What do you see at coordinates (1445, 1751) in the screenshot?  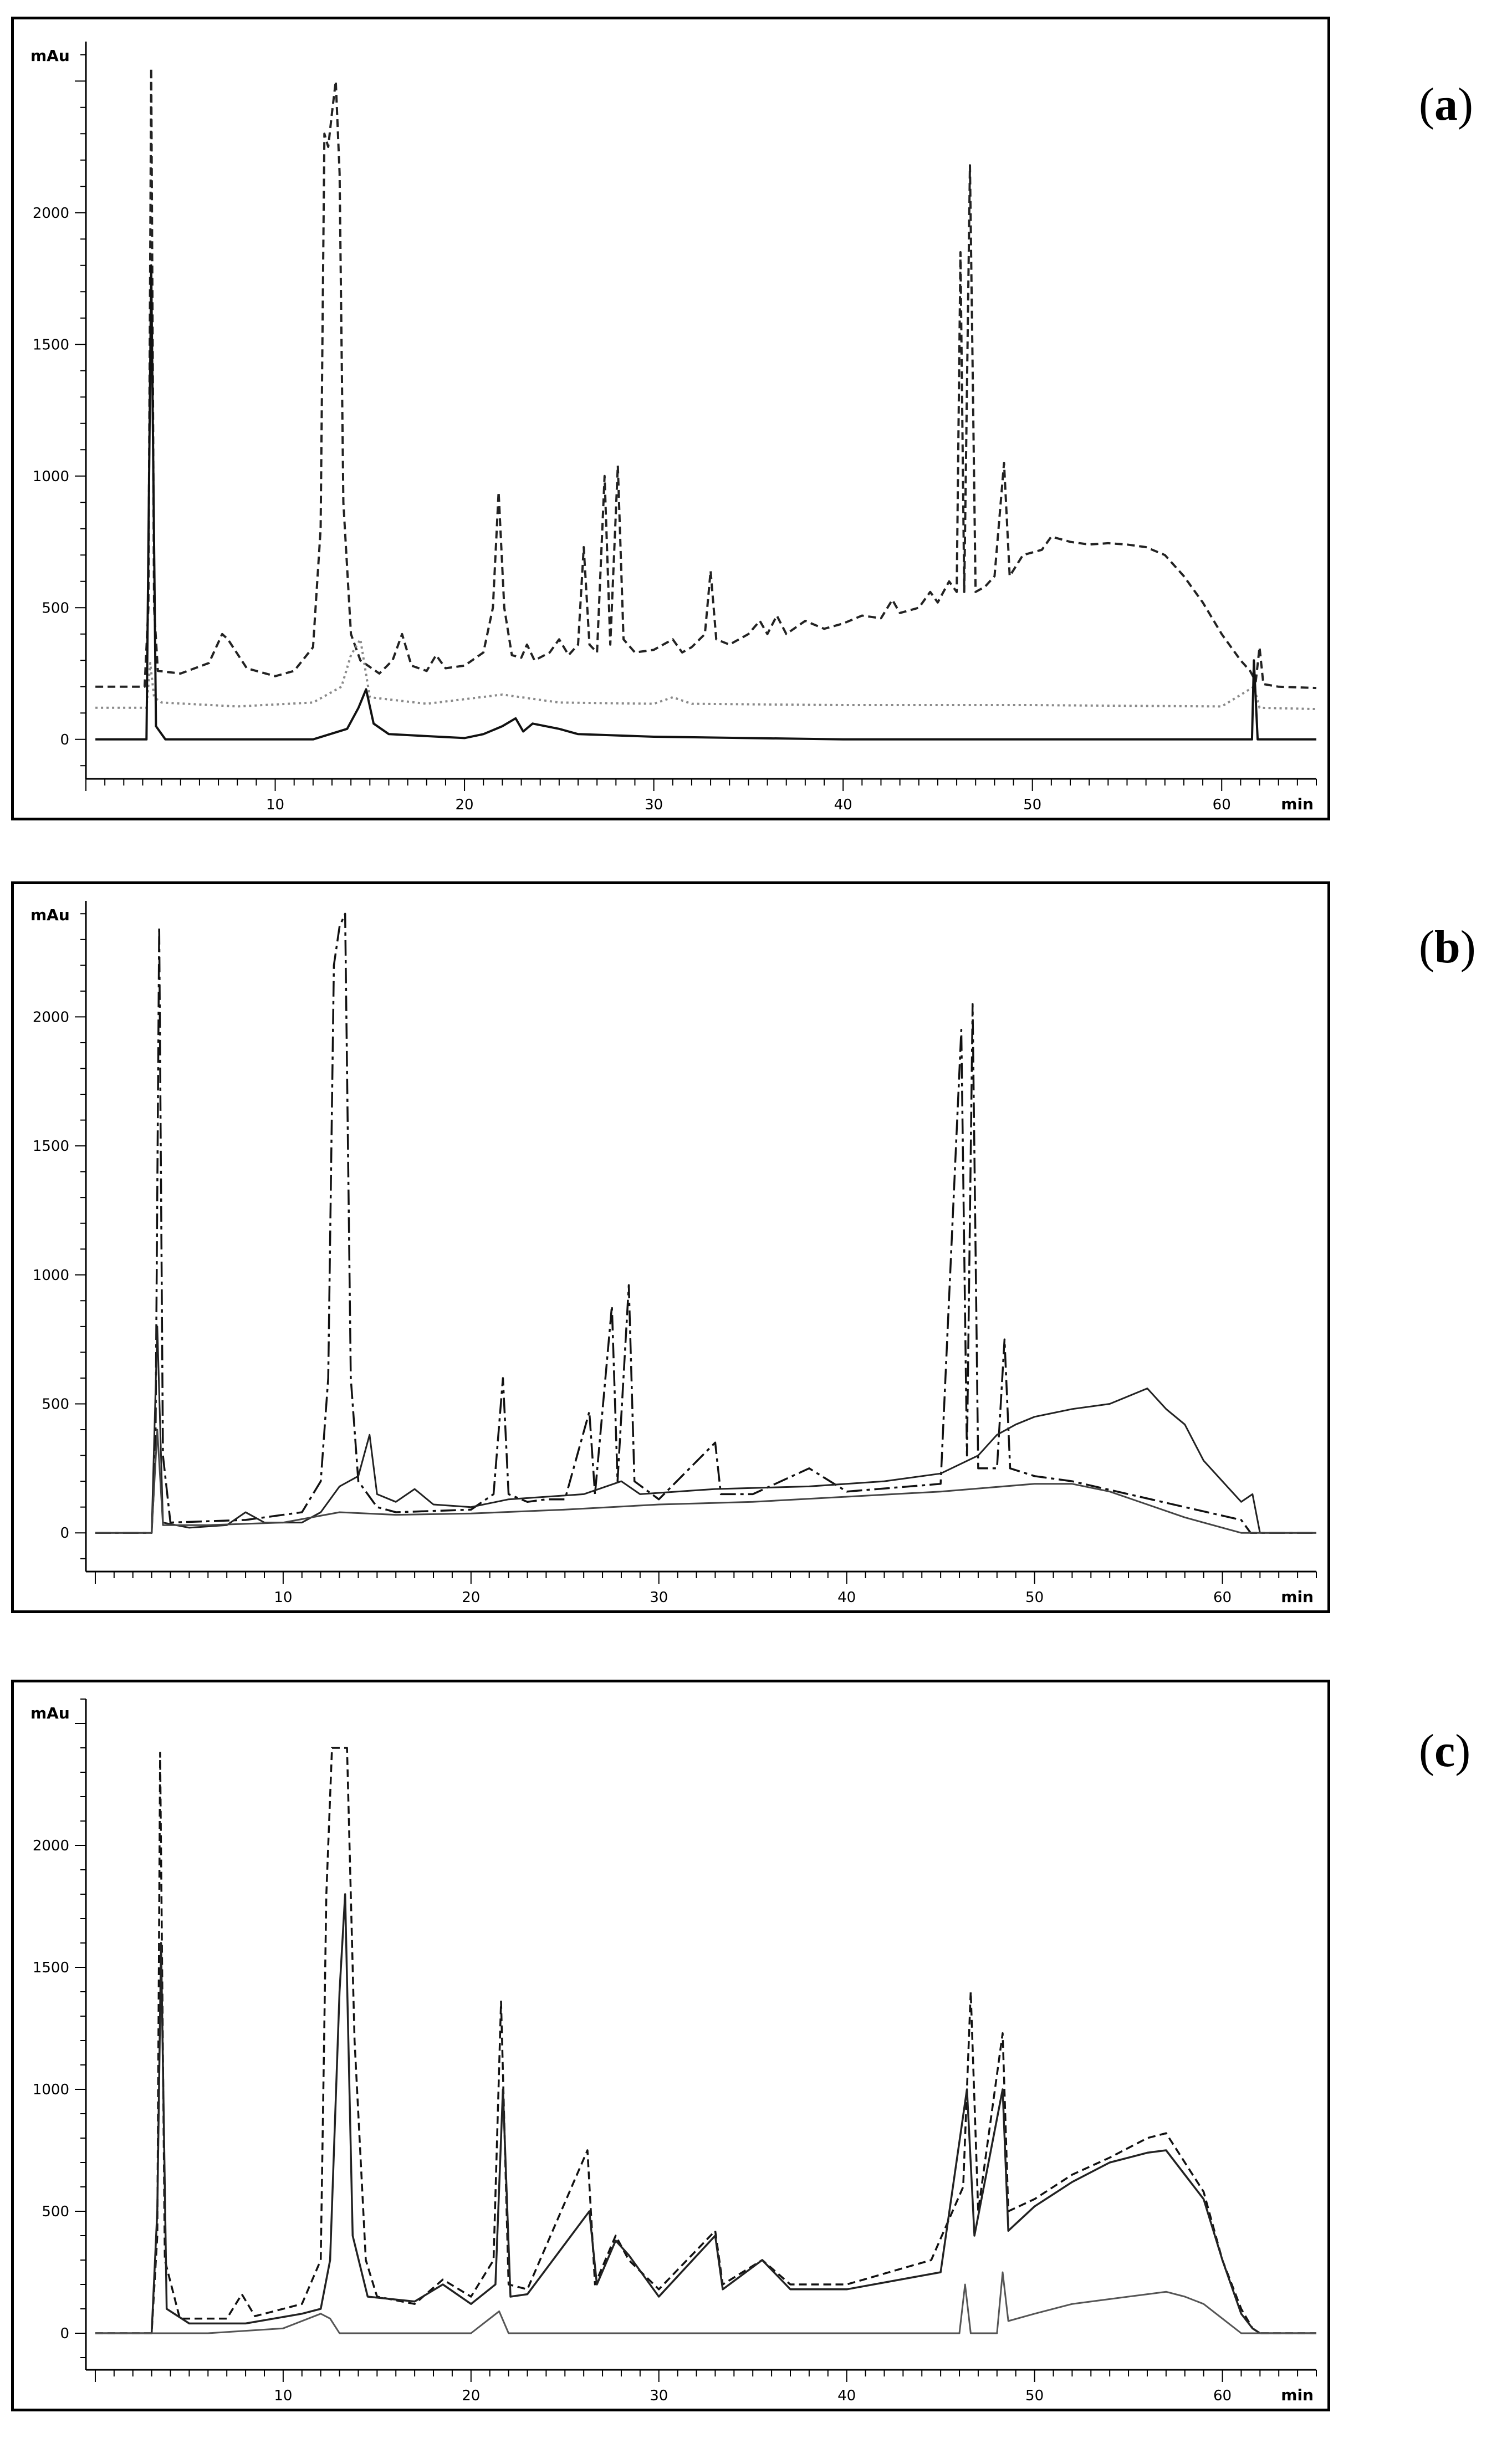 I see `panel-label-c: (c)` at bounding box center [1445, 1751].